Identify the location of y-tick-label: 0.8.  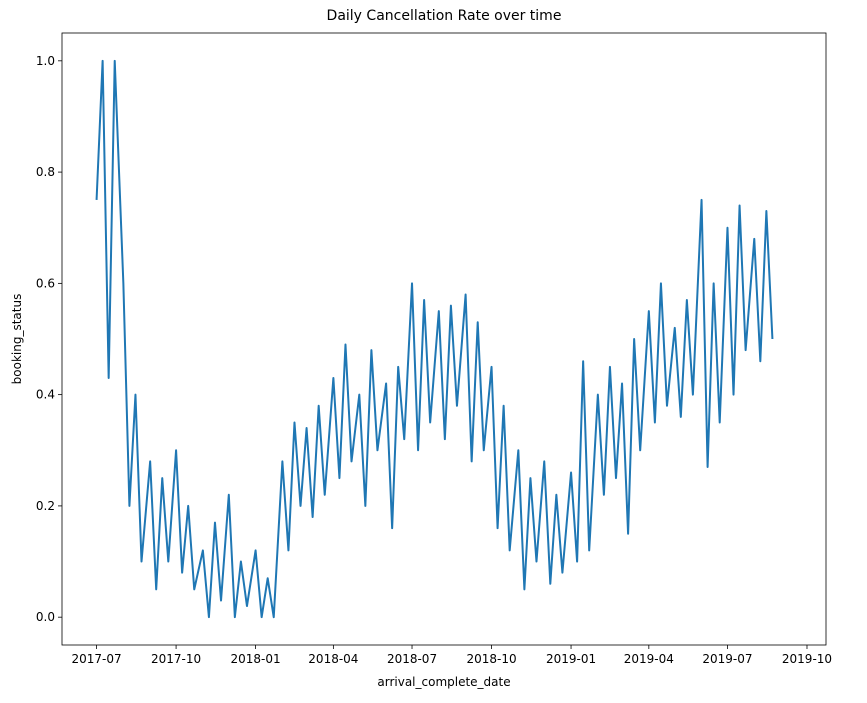
(45, 172).